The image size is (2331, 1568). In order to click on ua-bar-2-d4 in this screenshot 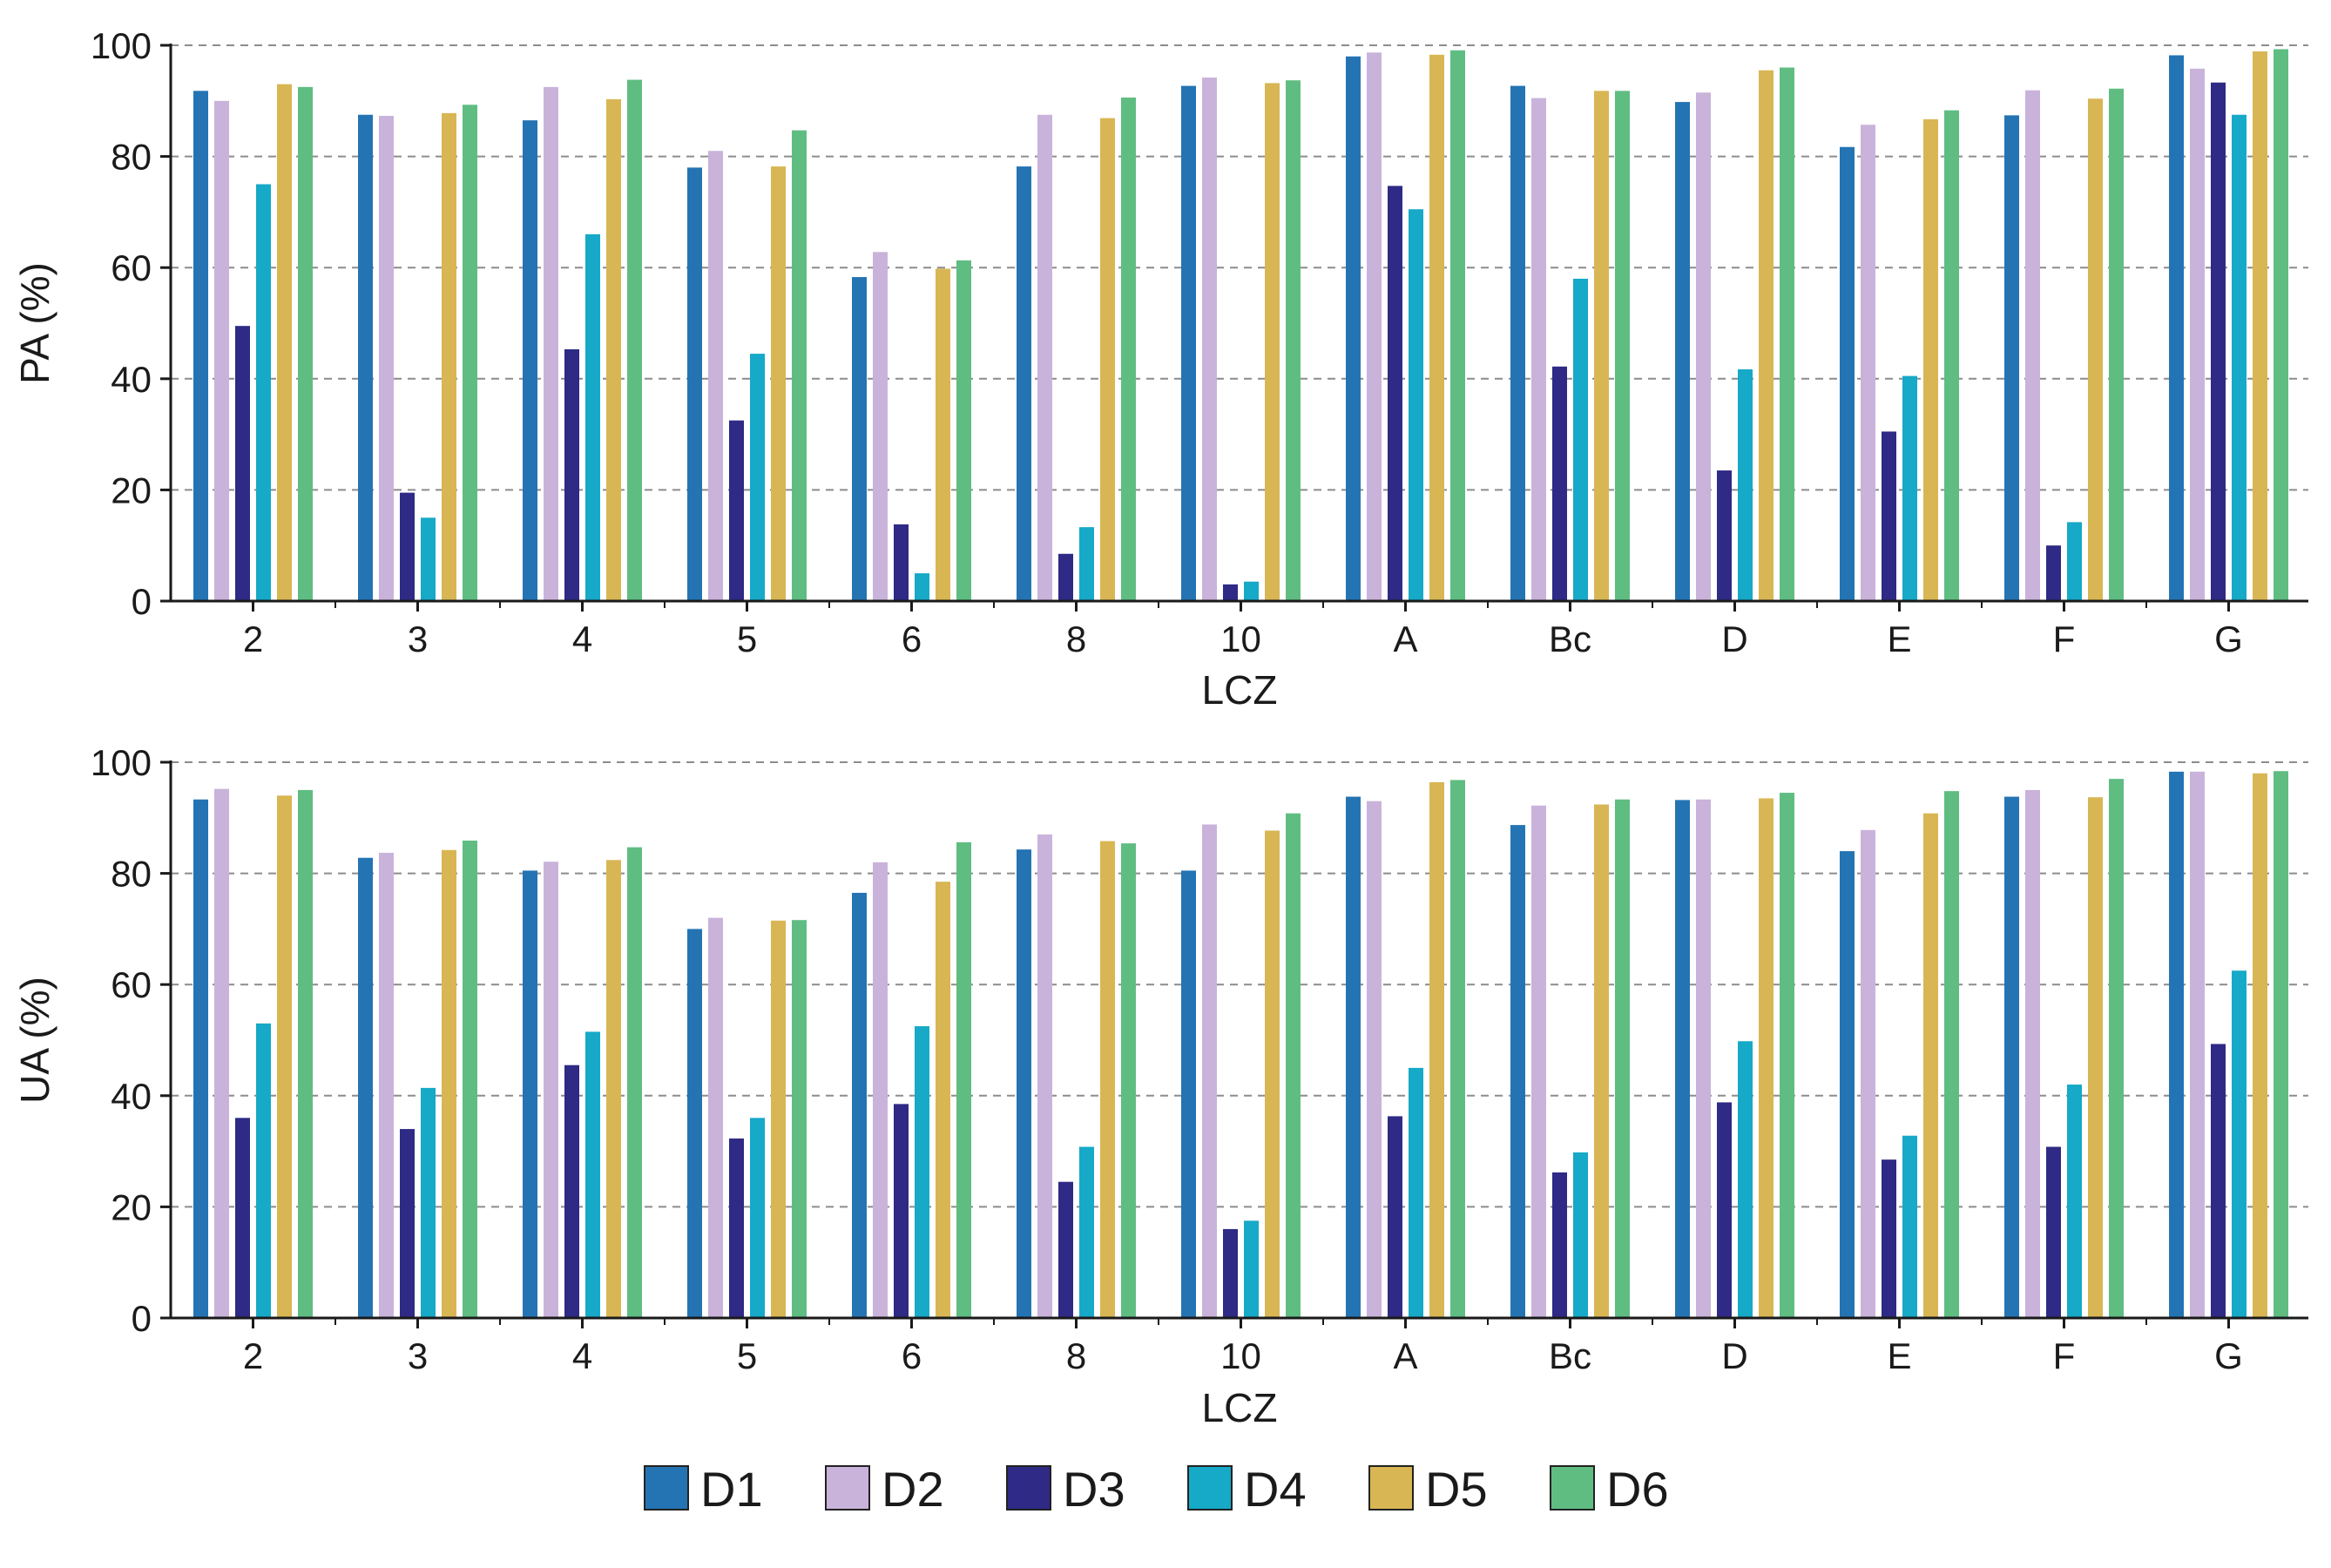, I will do `click(263, 1171)`.